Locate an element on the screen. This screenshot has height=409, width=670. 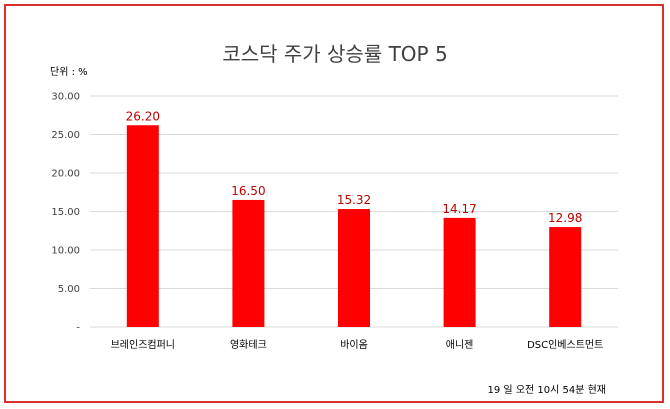
y-tick-label: 30.00 is located at coordinates (65, 97).